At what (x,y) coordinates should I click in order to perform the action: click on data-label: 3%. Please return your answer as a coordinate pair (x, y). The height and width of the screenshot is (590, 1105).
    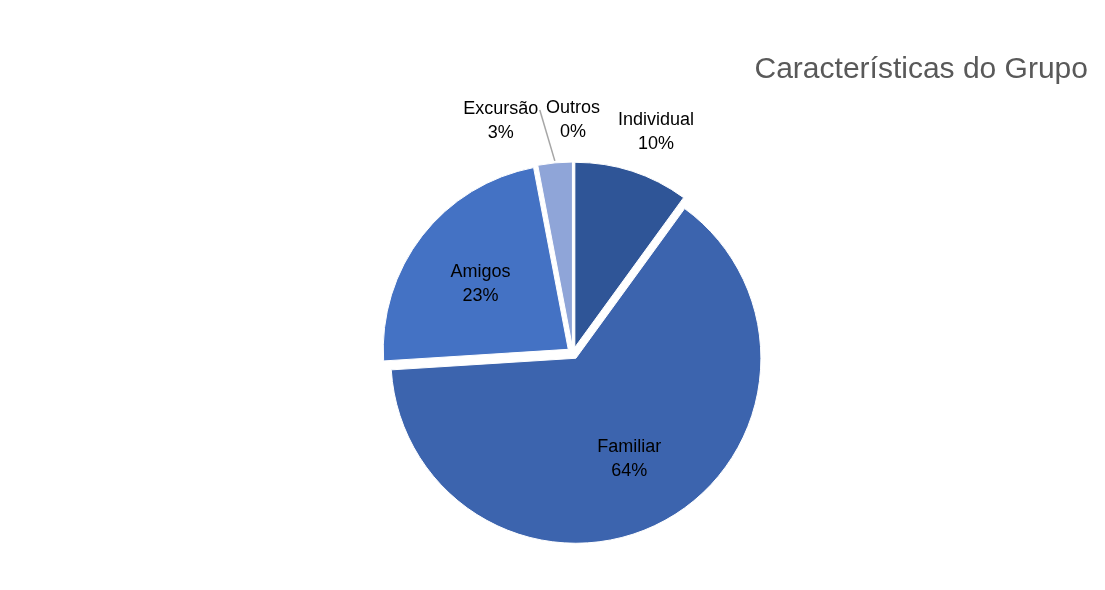
    Looking at the image, I should click on (500, 132).